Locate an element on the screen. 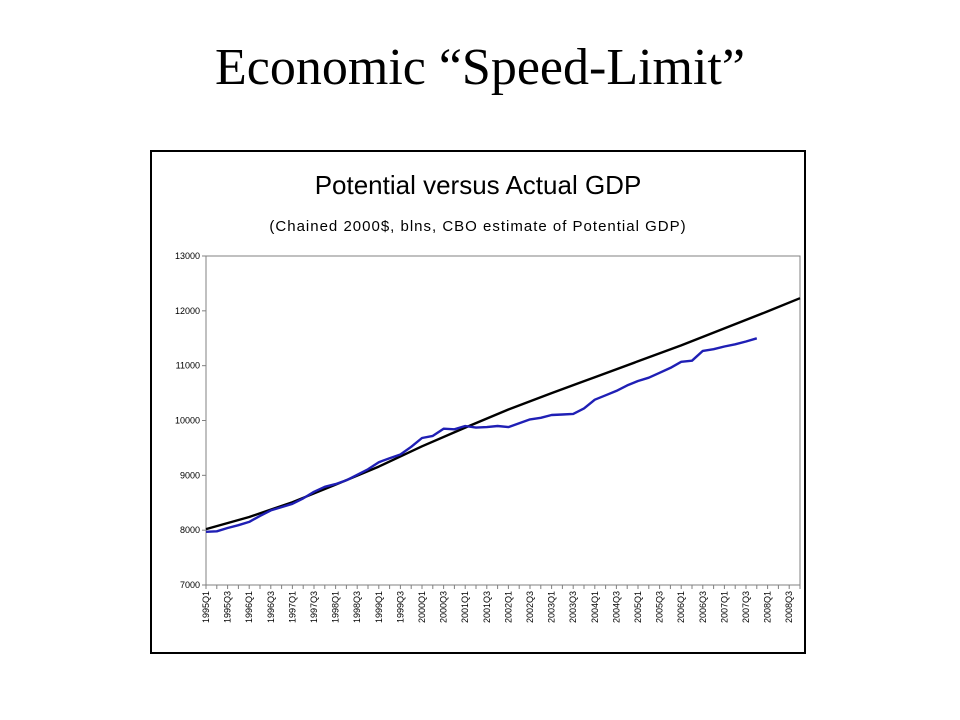 This screenshot has width=960, height=720. y-tick-label: 11000 is located at coordinates (188, 366).